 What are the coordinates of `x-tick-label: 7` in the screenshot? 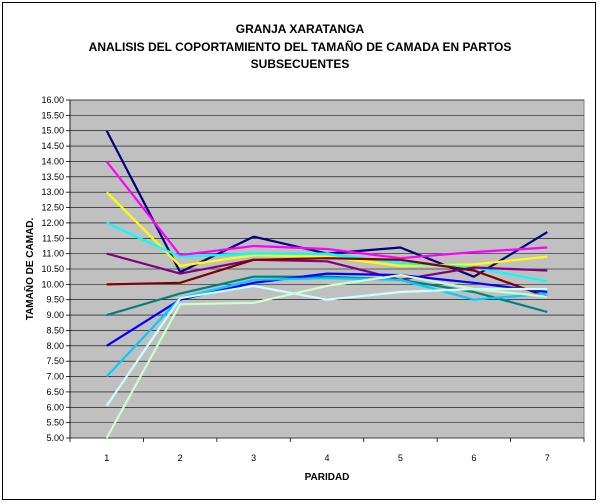 It's located at (547, 458).